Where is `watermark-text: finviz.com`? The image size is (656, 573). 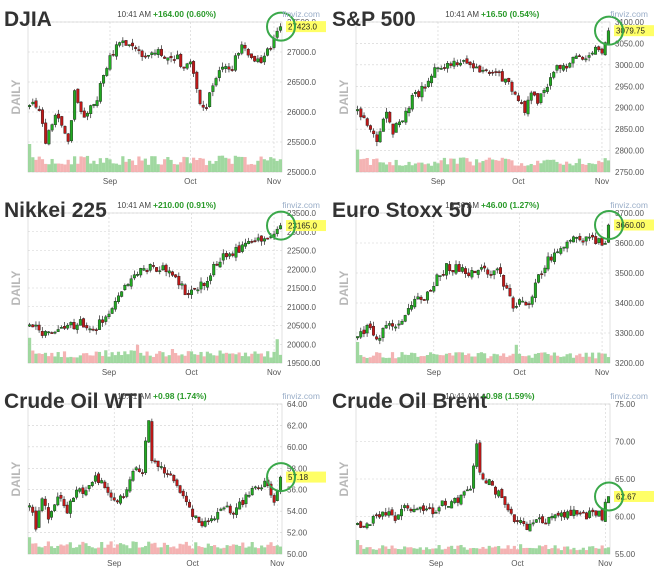 watermark-text: finviz.com is located at coordinates (629, 205).